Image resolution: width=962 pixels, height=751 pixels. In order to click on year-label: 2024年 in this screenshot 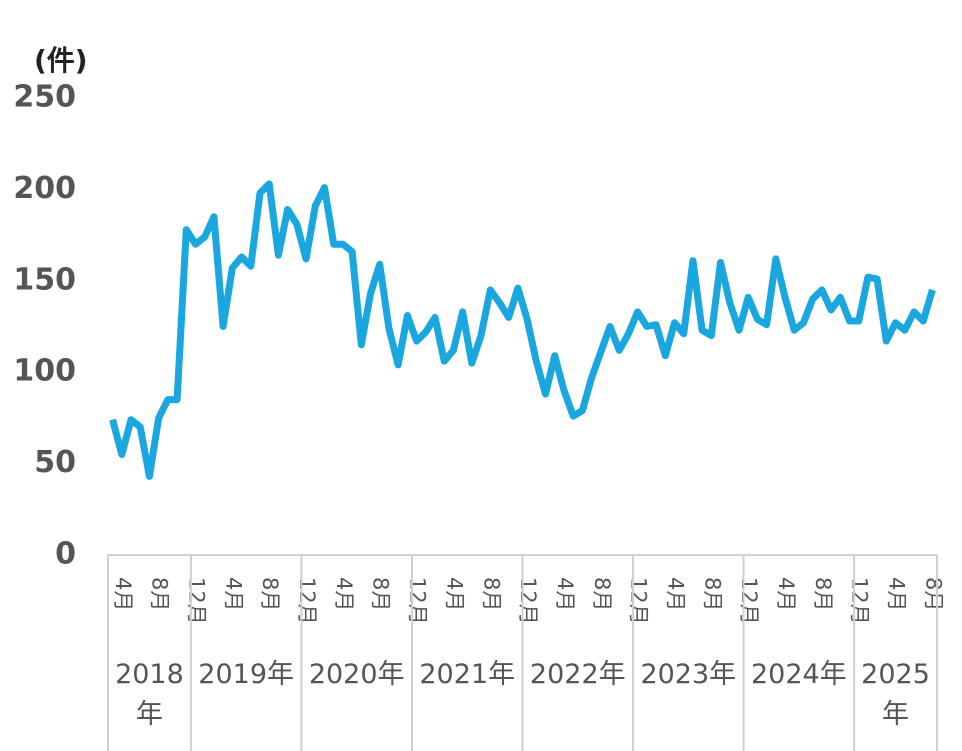, I will do `click(798, 674)`.